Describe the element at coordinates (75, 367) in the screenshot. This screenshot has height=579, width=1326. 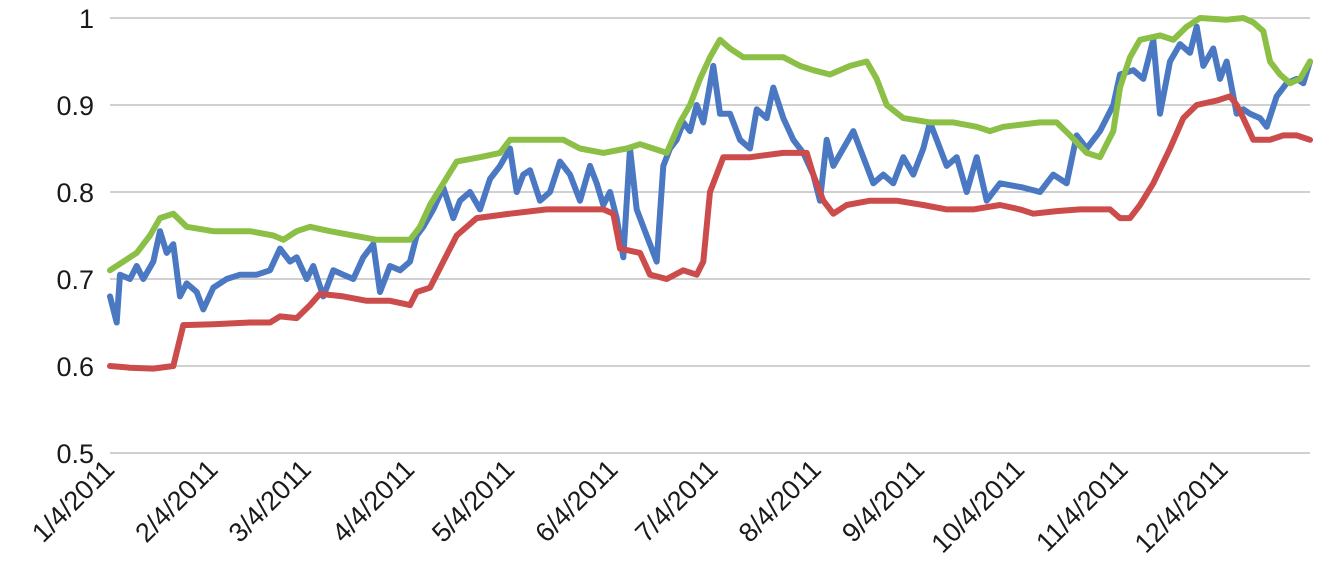
I see `y-tick-label: 0.6` at that location.